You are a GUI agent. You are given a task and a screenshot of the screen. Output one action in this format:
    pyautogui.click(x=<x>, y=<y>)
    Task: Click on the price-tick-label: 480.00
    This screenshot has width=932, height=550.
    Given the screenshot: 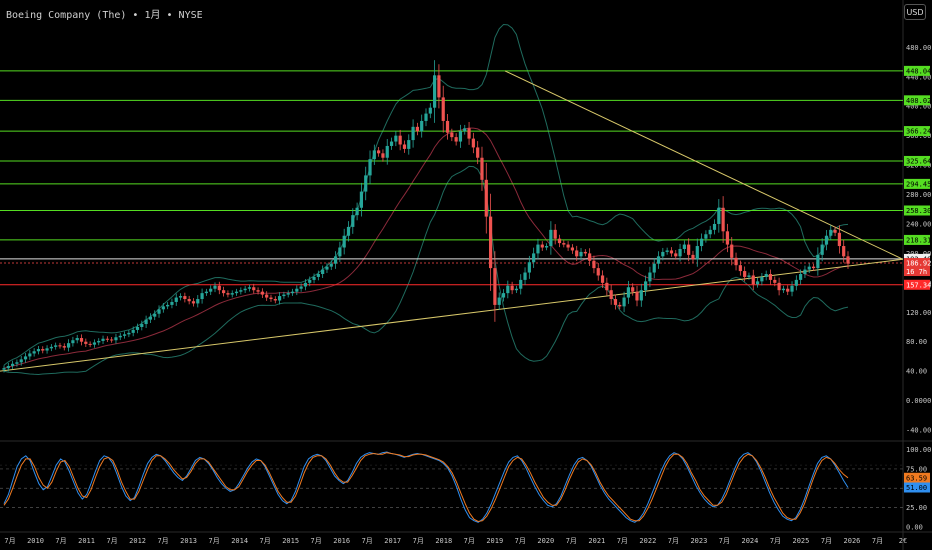 What is the action you would take?
    pyautogui.click(x=918, y=48)
    